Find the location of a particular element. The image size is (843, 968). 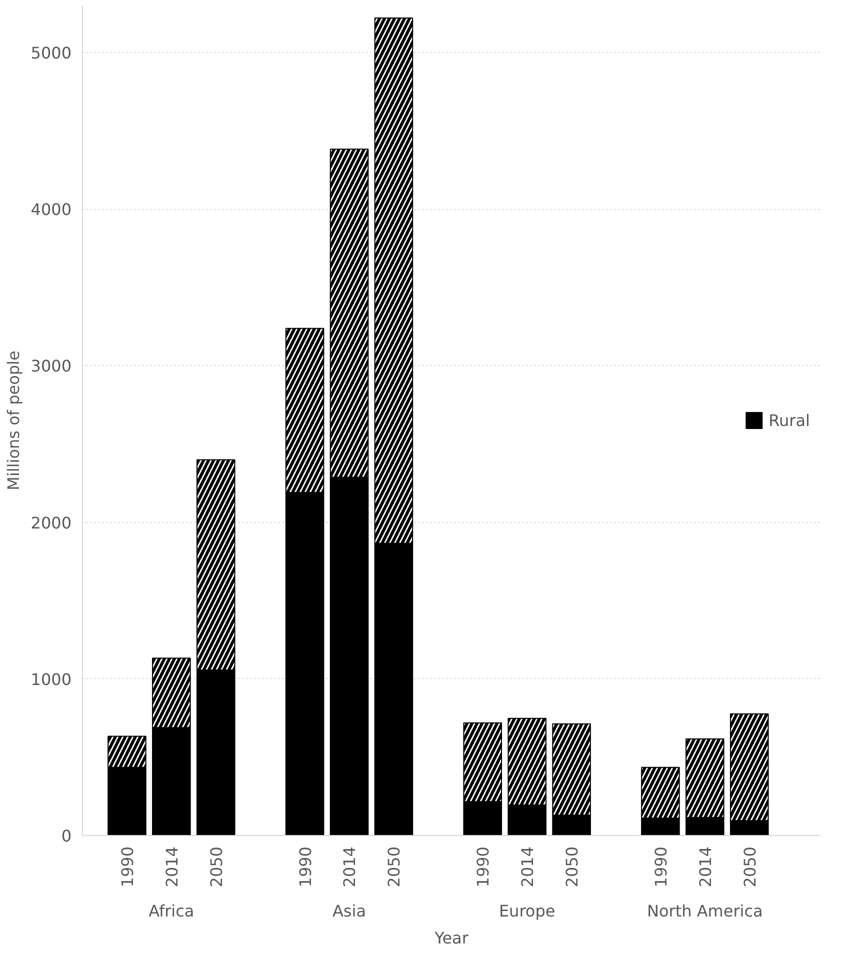

y-tick-label: 3000 is located at coordinates (51, 366).